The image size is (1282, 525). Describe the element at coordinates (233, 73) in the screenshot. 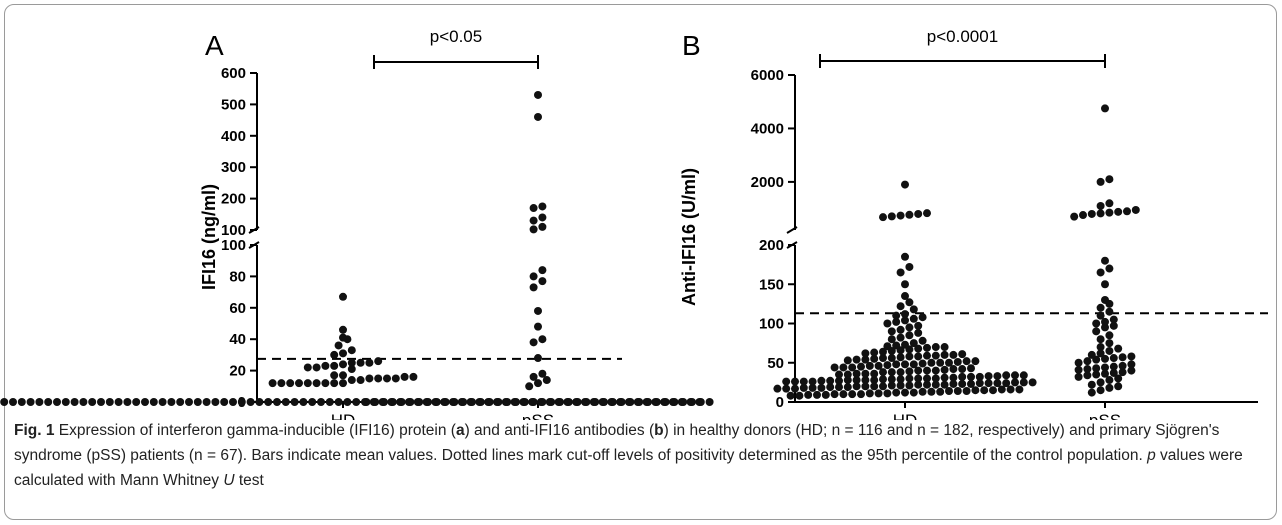

I see `y-tick-label: 600` at that location.